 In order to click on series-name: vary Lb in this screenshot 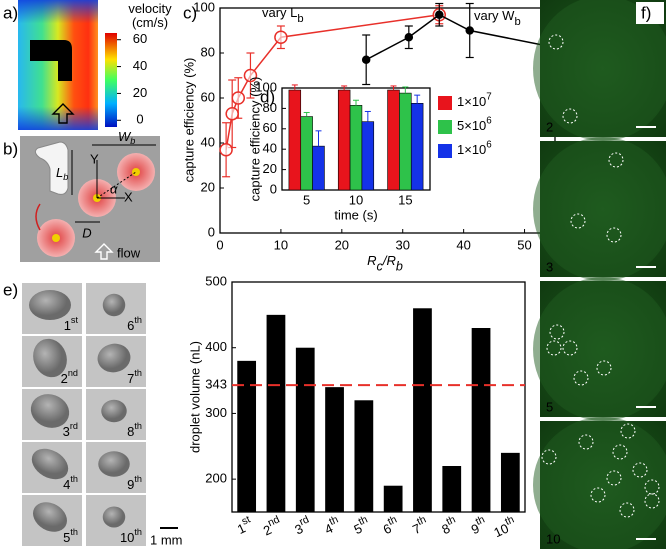, I will do `click(283, 14)`.